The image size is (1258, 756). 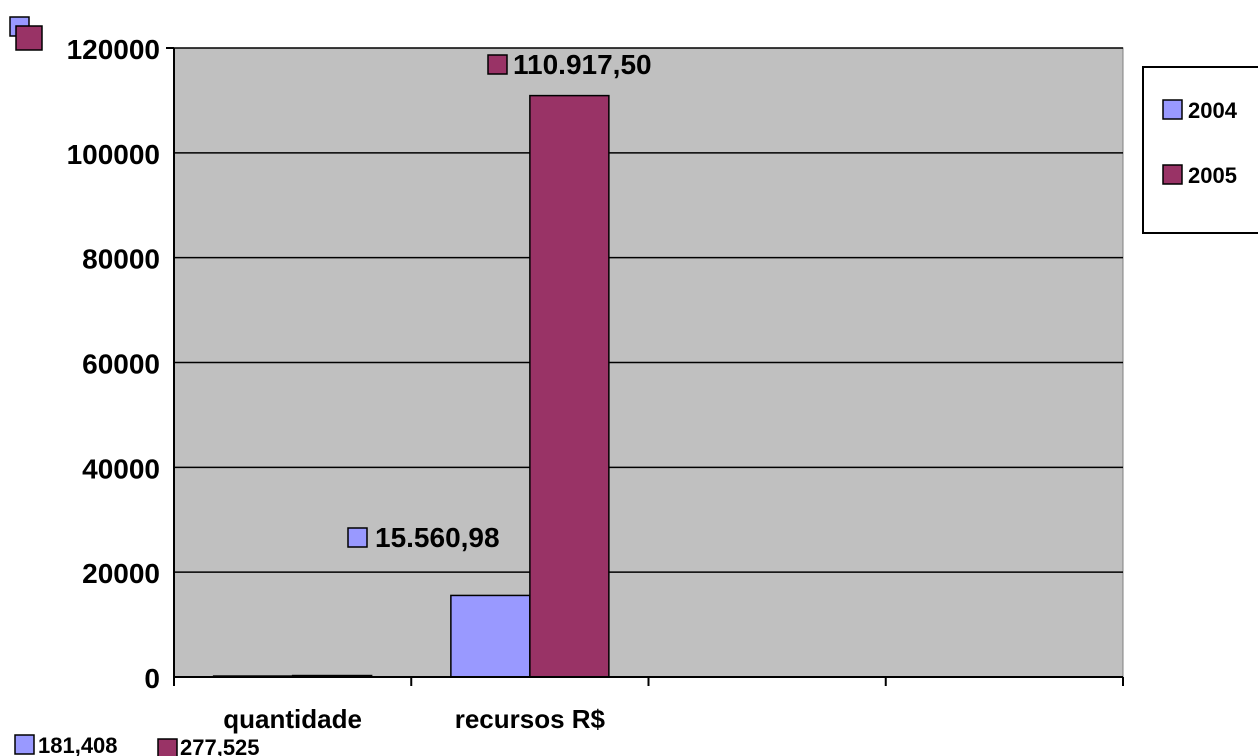 I want to click on y-tick-label: 40000, so click(x=121, y=468).